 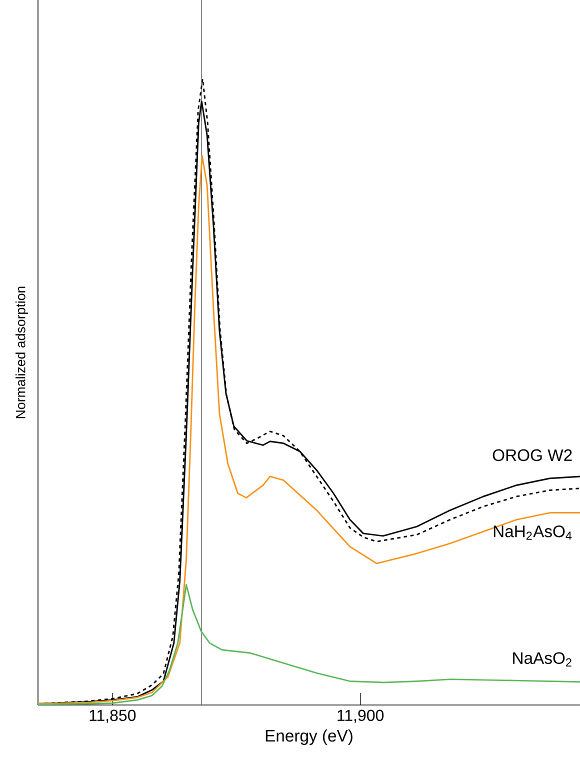 What do you see at coordinates (532, 455) in the screenshot?
I see `series-label: OROG W2` at bounding box center [532, 455].